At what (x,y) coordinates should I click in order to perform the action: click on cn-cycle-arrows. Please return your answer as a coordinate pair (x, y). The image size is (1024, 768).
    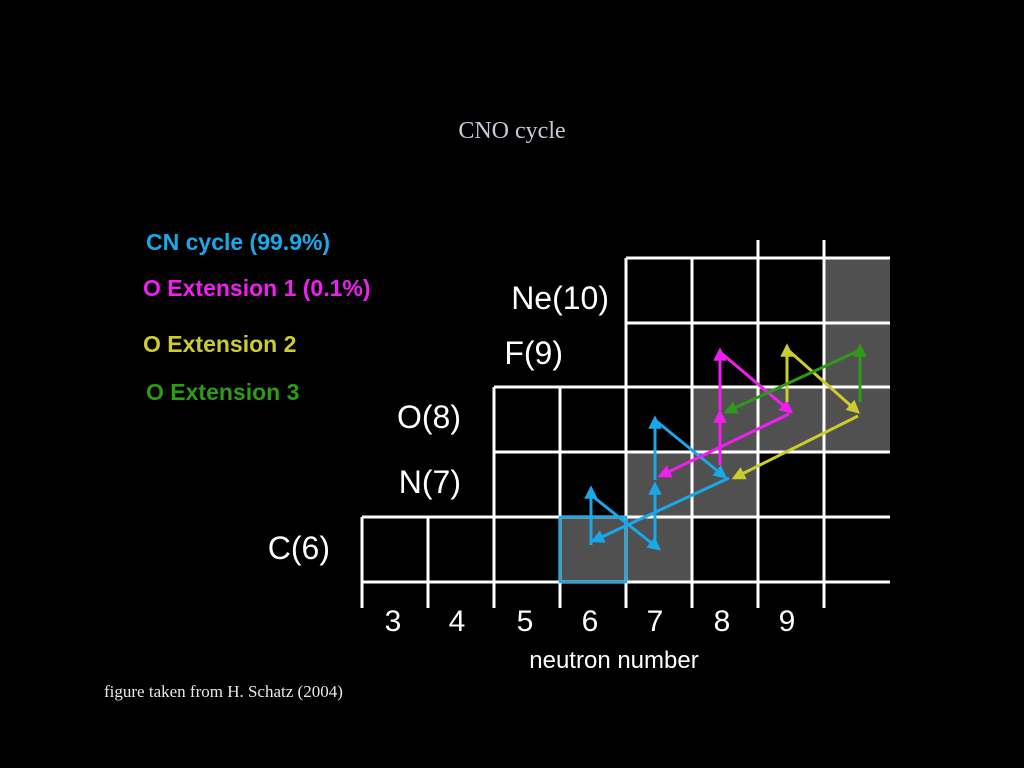
    Looking at the image, I should click on (657, 483).